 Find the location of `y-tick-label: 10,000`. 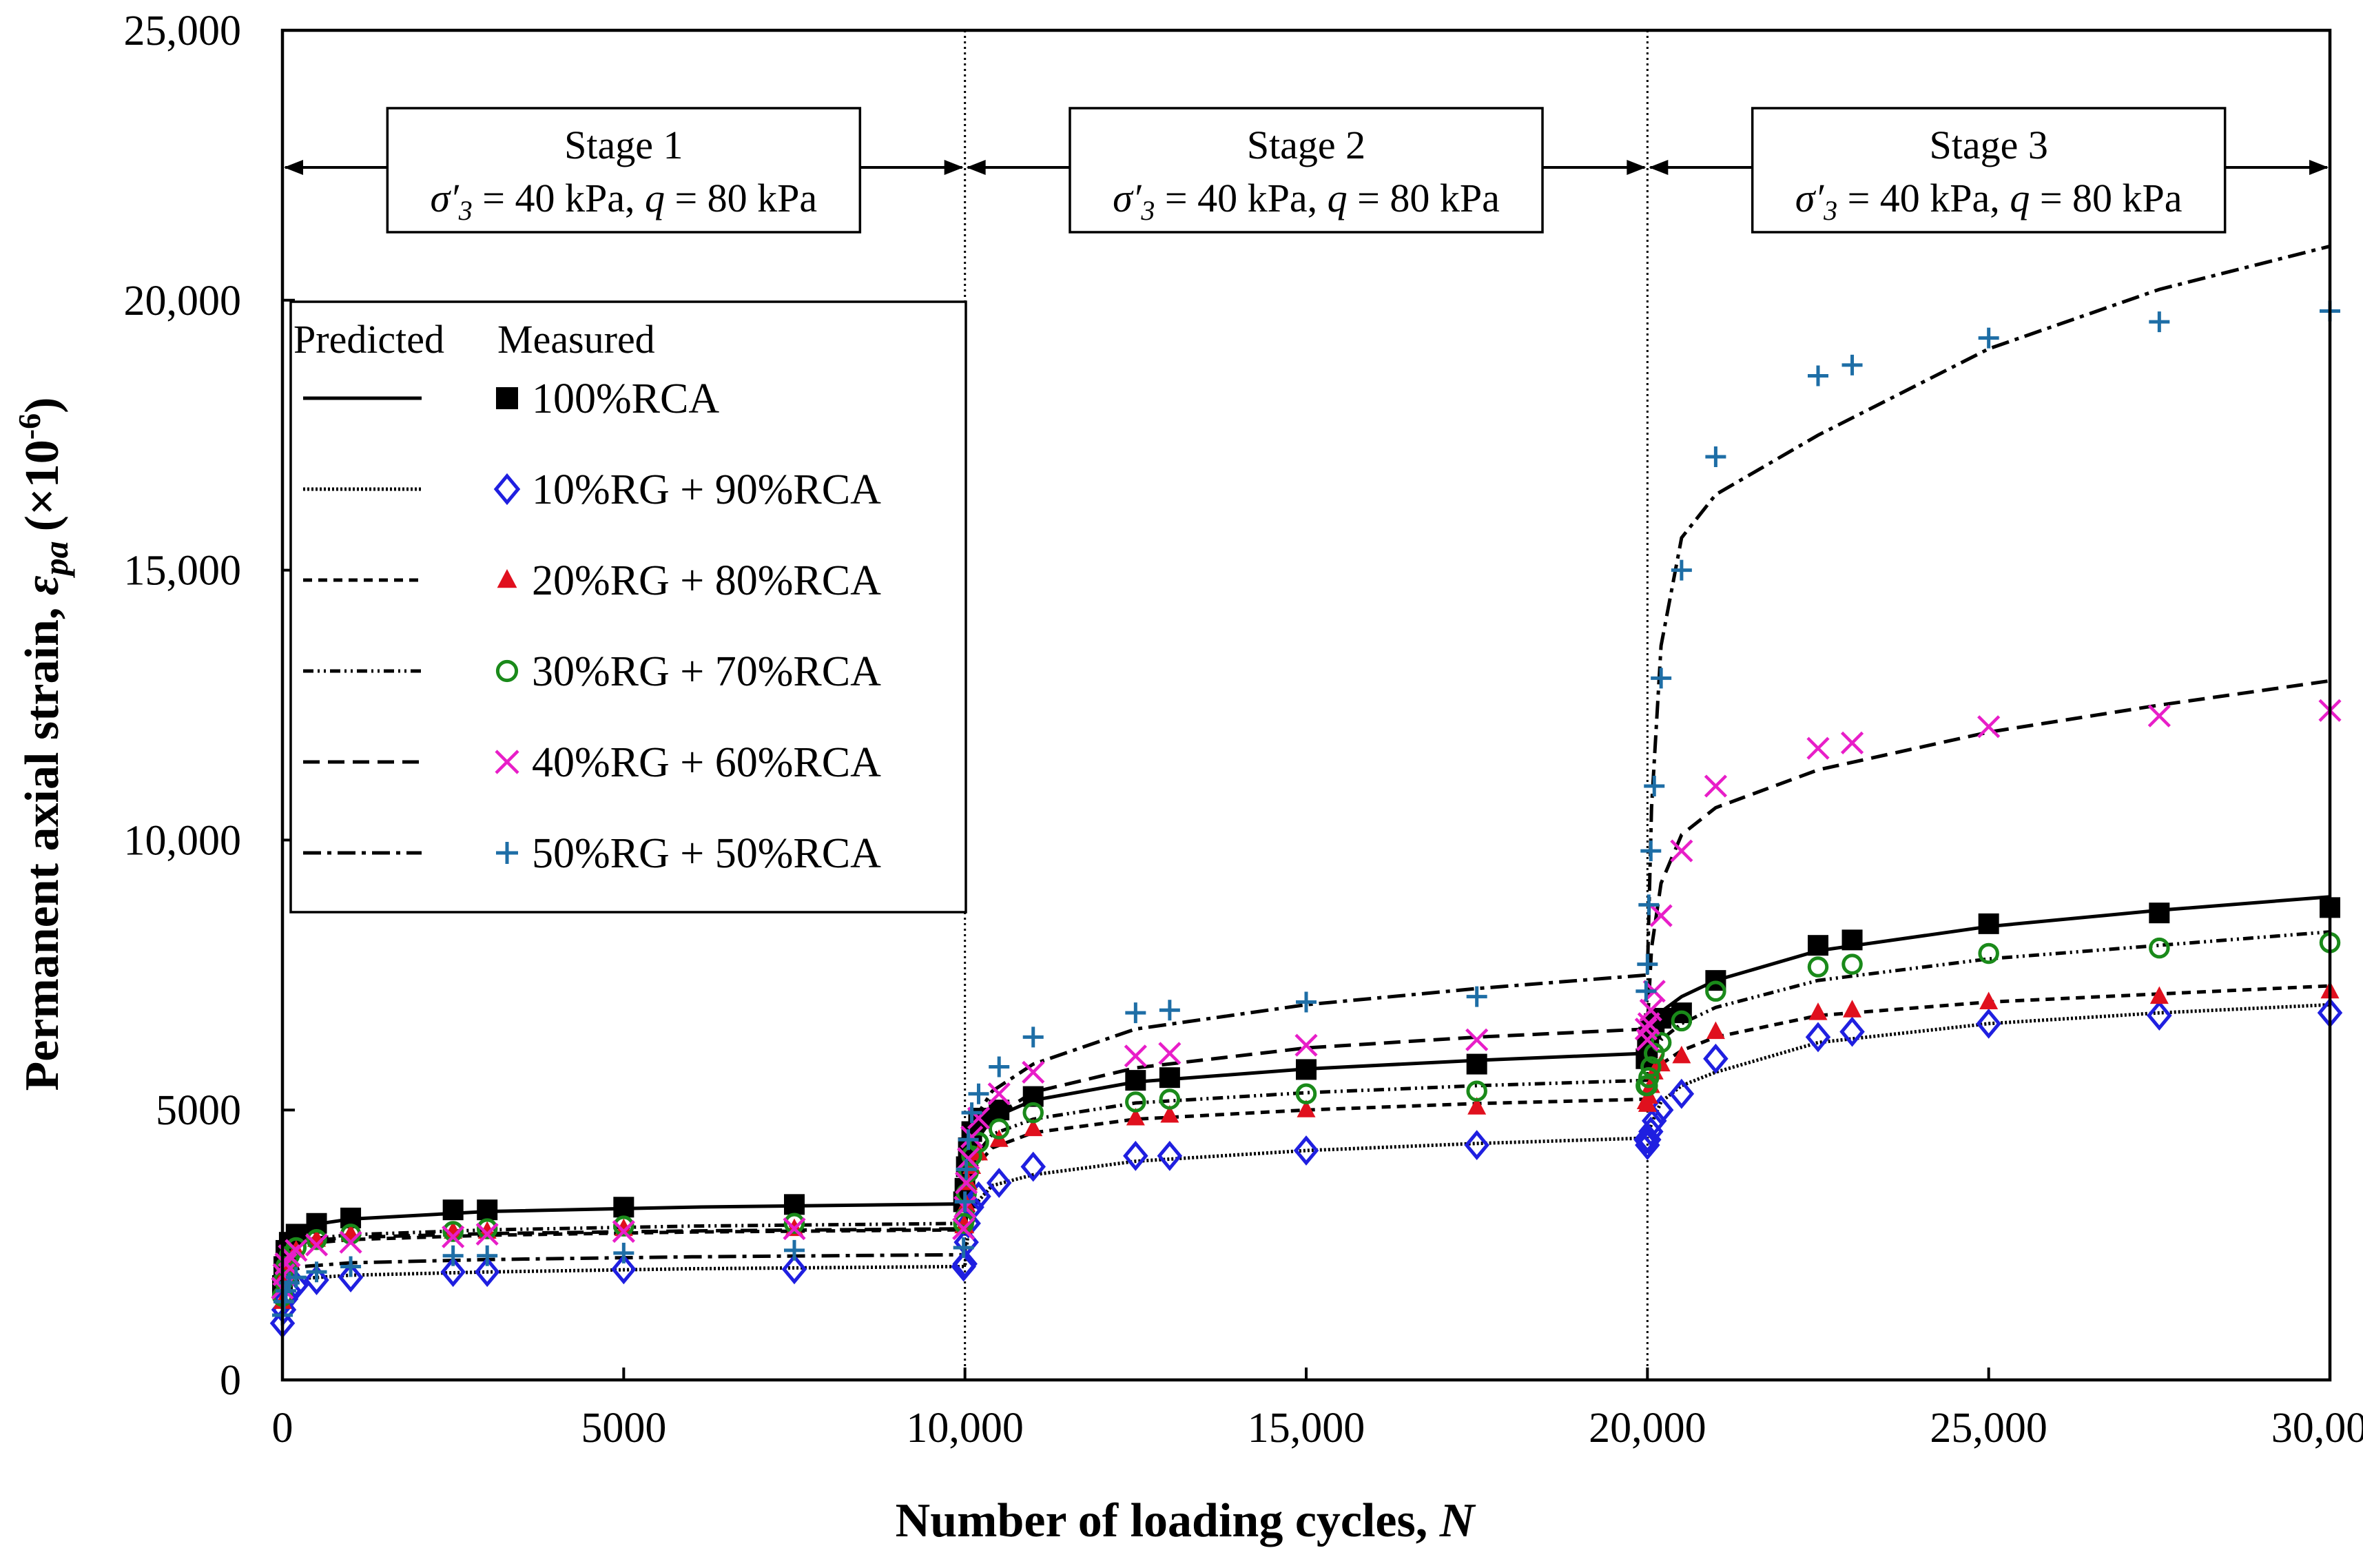

y-tick-label: 10,000 is located at coordinates (183, 840).